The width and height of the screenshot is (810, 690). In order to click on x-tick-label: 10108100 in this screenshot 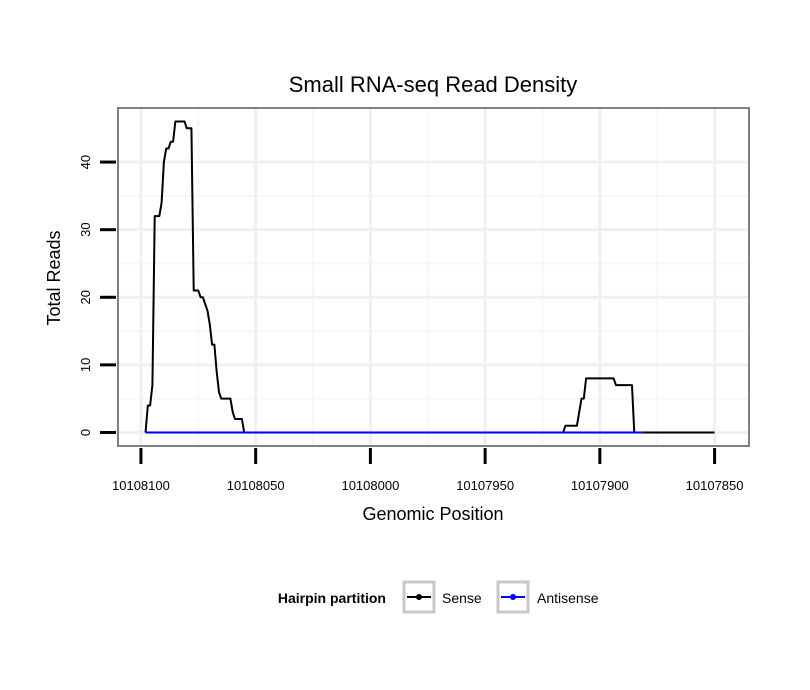, I will do `click(141, 485)`.